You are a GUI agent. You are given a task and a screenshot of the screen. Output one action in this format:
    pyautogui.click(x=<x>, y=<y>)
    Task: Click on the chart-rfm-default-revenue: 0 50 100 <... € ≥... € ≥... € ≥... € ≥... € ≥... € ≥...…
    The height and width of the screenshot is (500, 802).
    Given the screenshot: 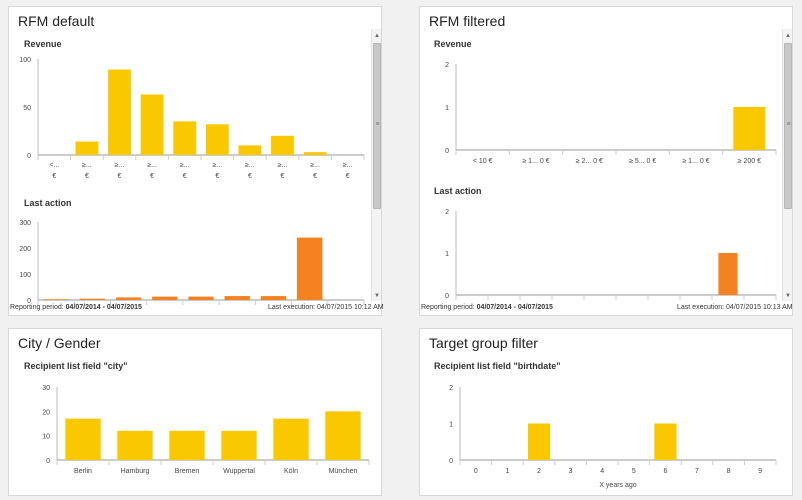 What is the action you would take?
    pyautogui.click(x=192, y=118)
    